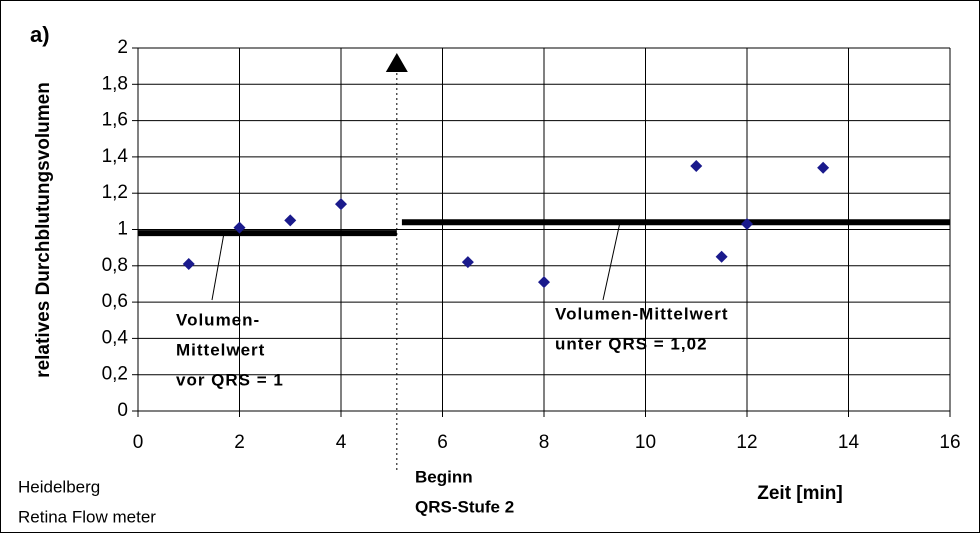 The width and height of the screenshot is (980, 533). What do you see at coordinates (800, 493) in the screenshot?
I see `x-axis-label: Zeit [min]` at bounding box center [800, 493].